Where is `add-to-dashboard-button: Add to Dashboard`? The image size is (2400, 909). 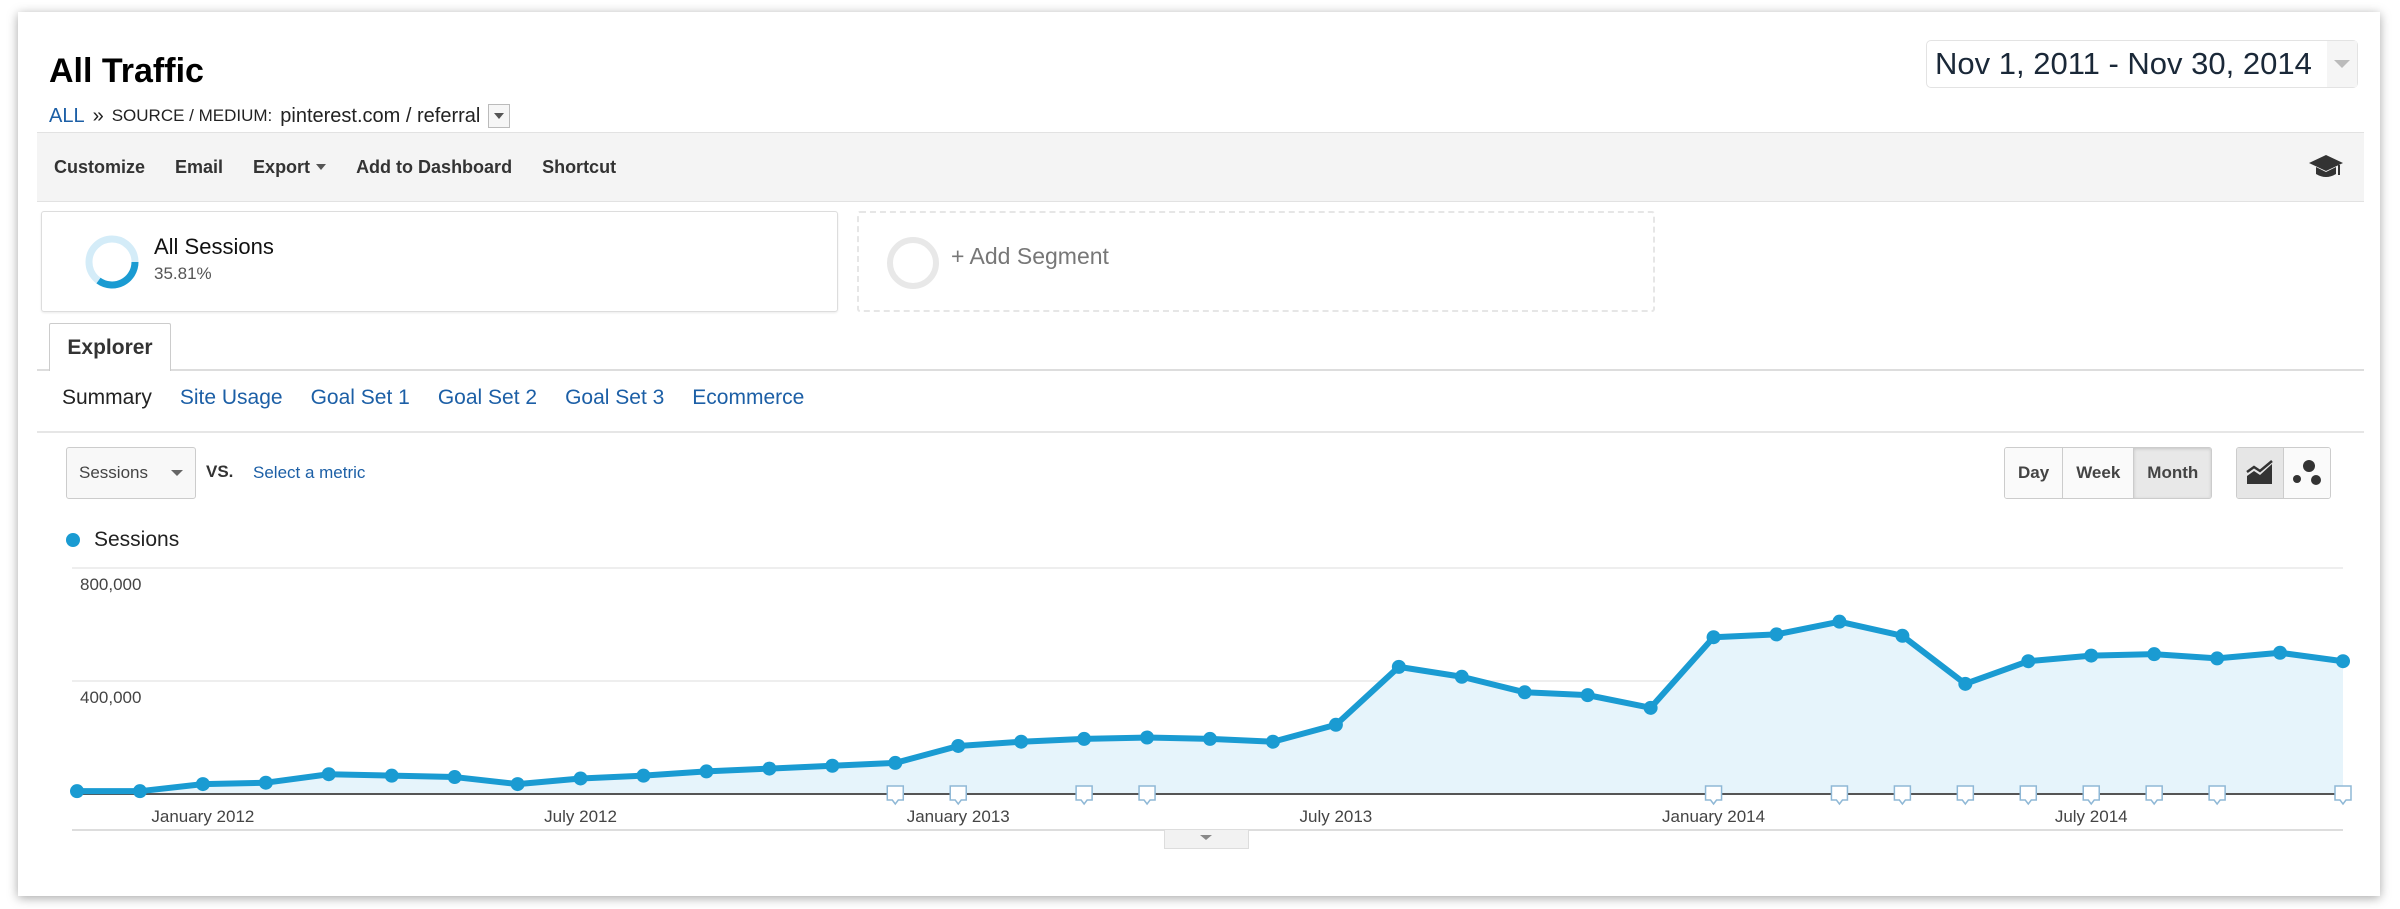
add-to-dashboard-button: Add to Dashboard is located at coordinates (434, 166).